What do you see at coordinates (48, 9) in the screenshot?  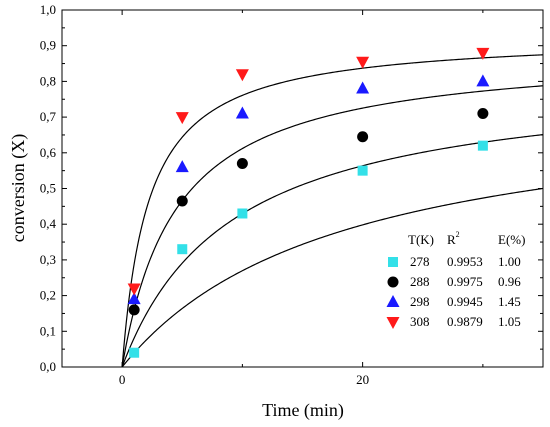 I see `y-tick-label: 1,0` at bounding box center [48, 9].